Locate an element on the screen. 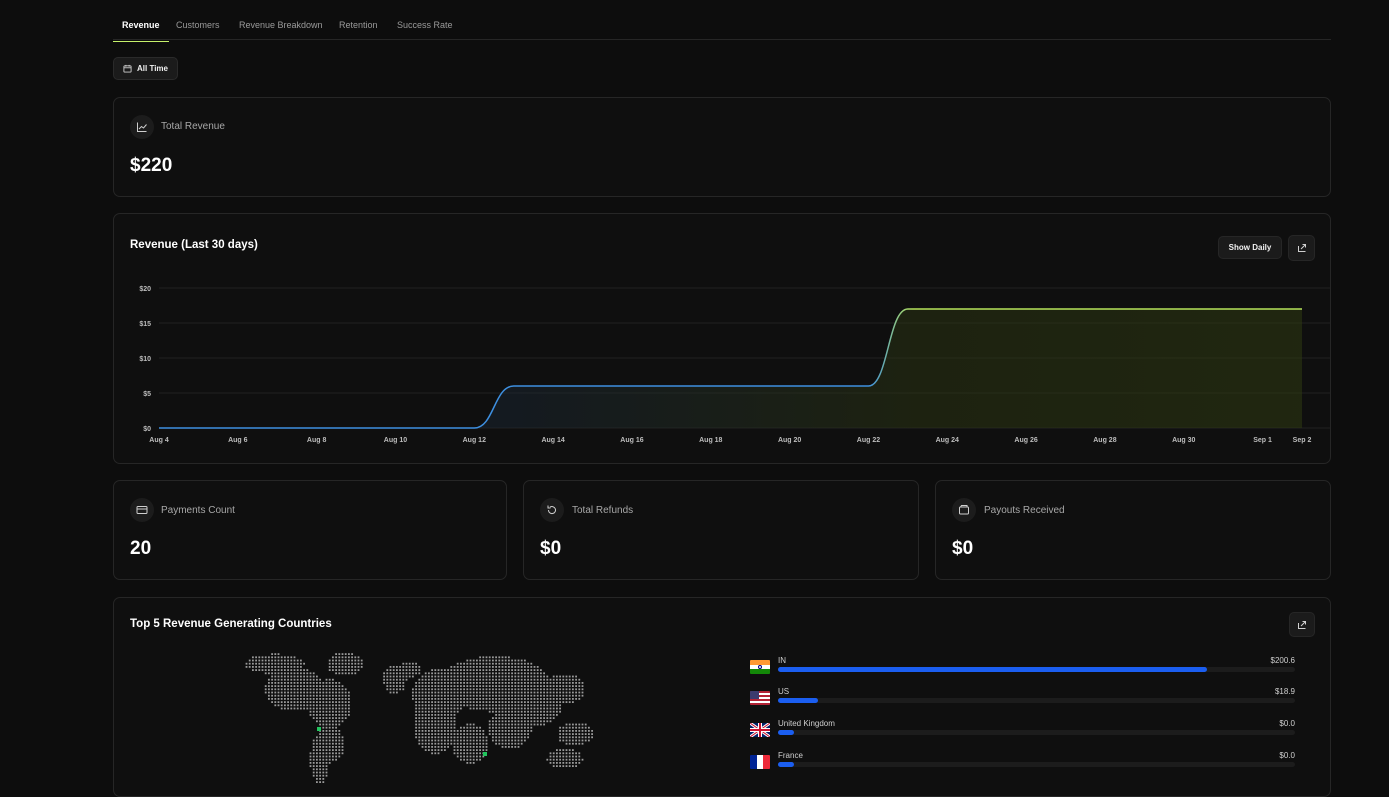  country-name: US is located at coordinates (784, 691).